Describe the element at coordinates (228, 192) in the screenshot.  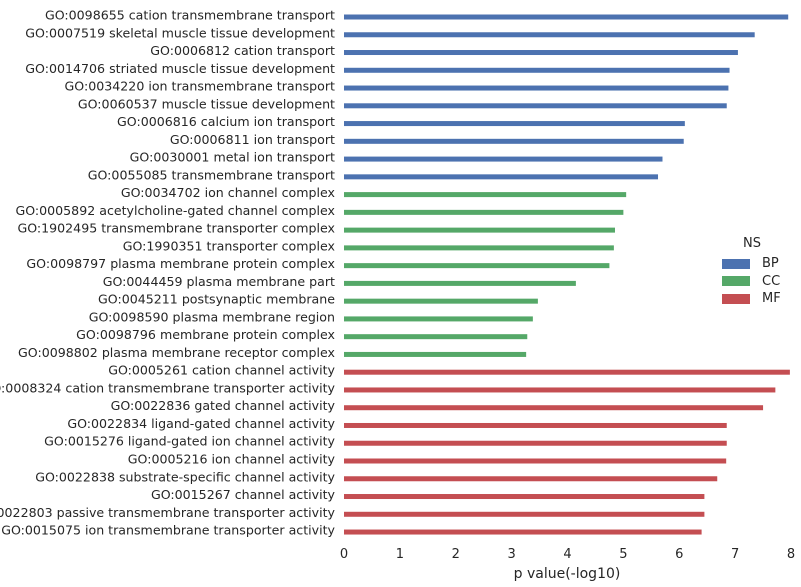
I see `y-tick-label-10: GO:0034702 ion channel complex` at that location.